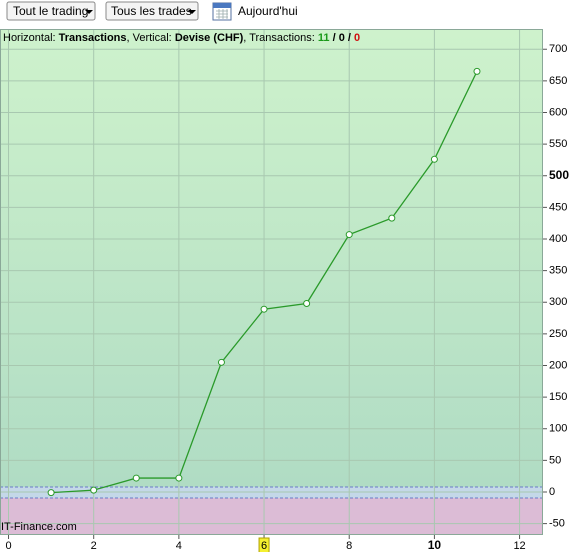  What do you see at coordinates (93, 38) in the screenshot?
I see `x-label: Transactions` at bounding box center [93, 38].